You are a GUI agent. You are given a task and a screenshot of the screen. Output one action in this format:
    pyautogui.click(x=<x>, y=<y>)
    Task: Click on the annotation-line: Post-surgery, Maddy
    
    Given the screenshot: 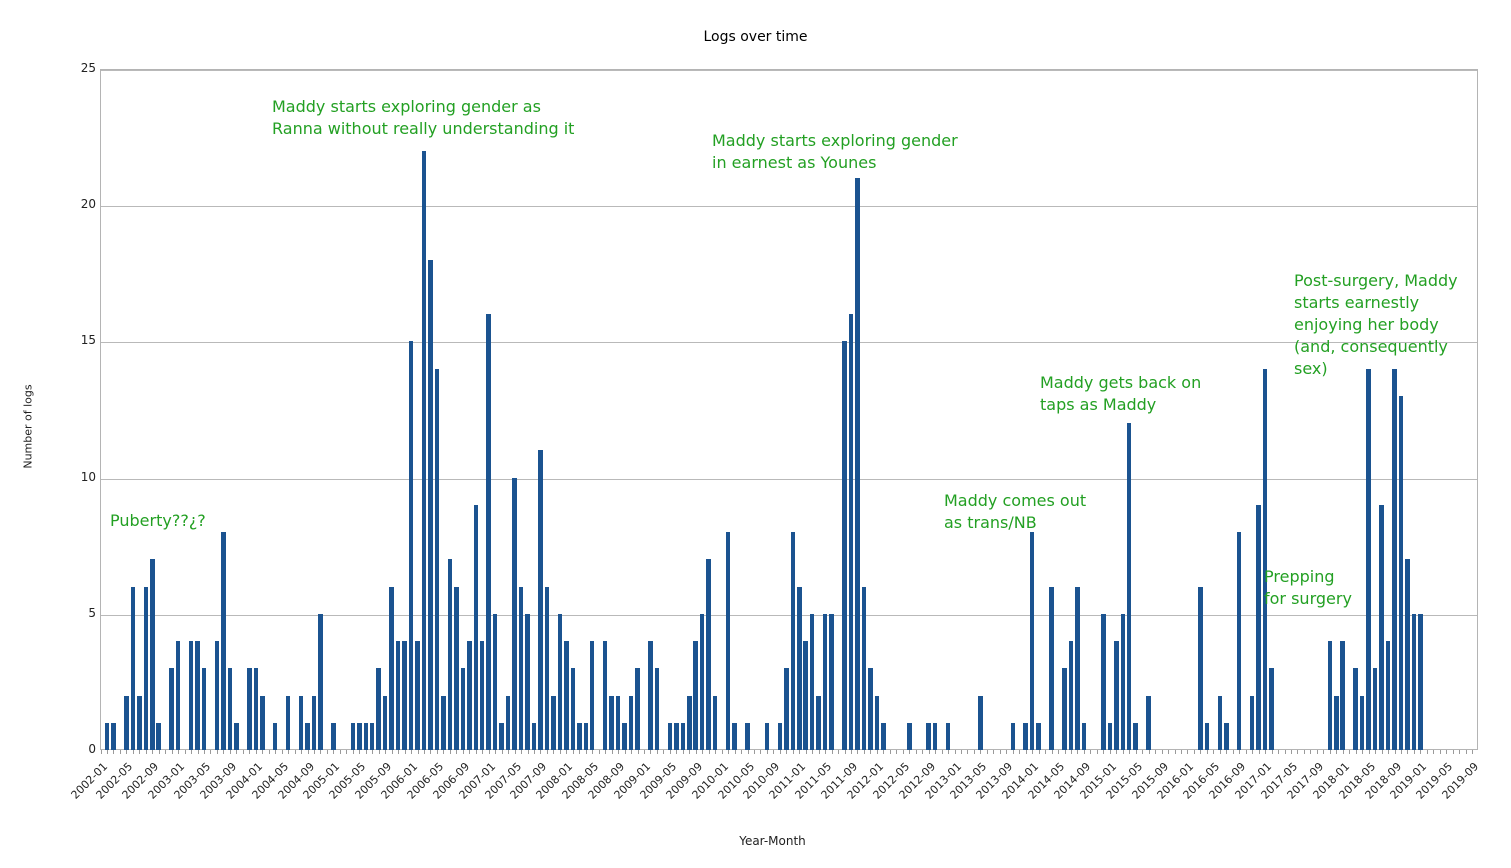 What is the action you would take?
    pyautogui.click(x=1376, y=280)
    